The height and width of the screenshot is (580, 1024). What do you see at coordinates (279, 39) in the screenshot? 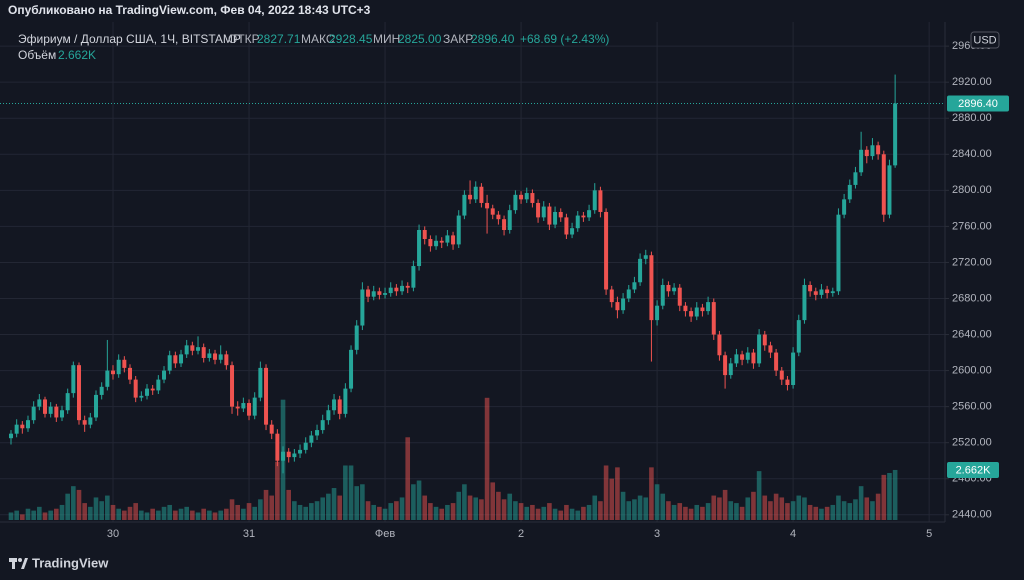
I see `open-value: 2827.71` at bounding box center [279, 39].